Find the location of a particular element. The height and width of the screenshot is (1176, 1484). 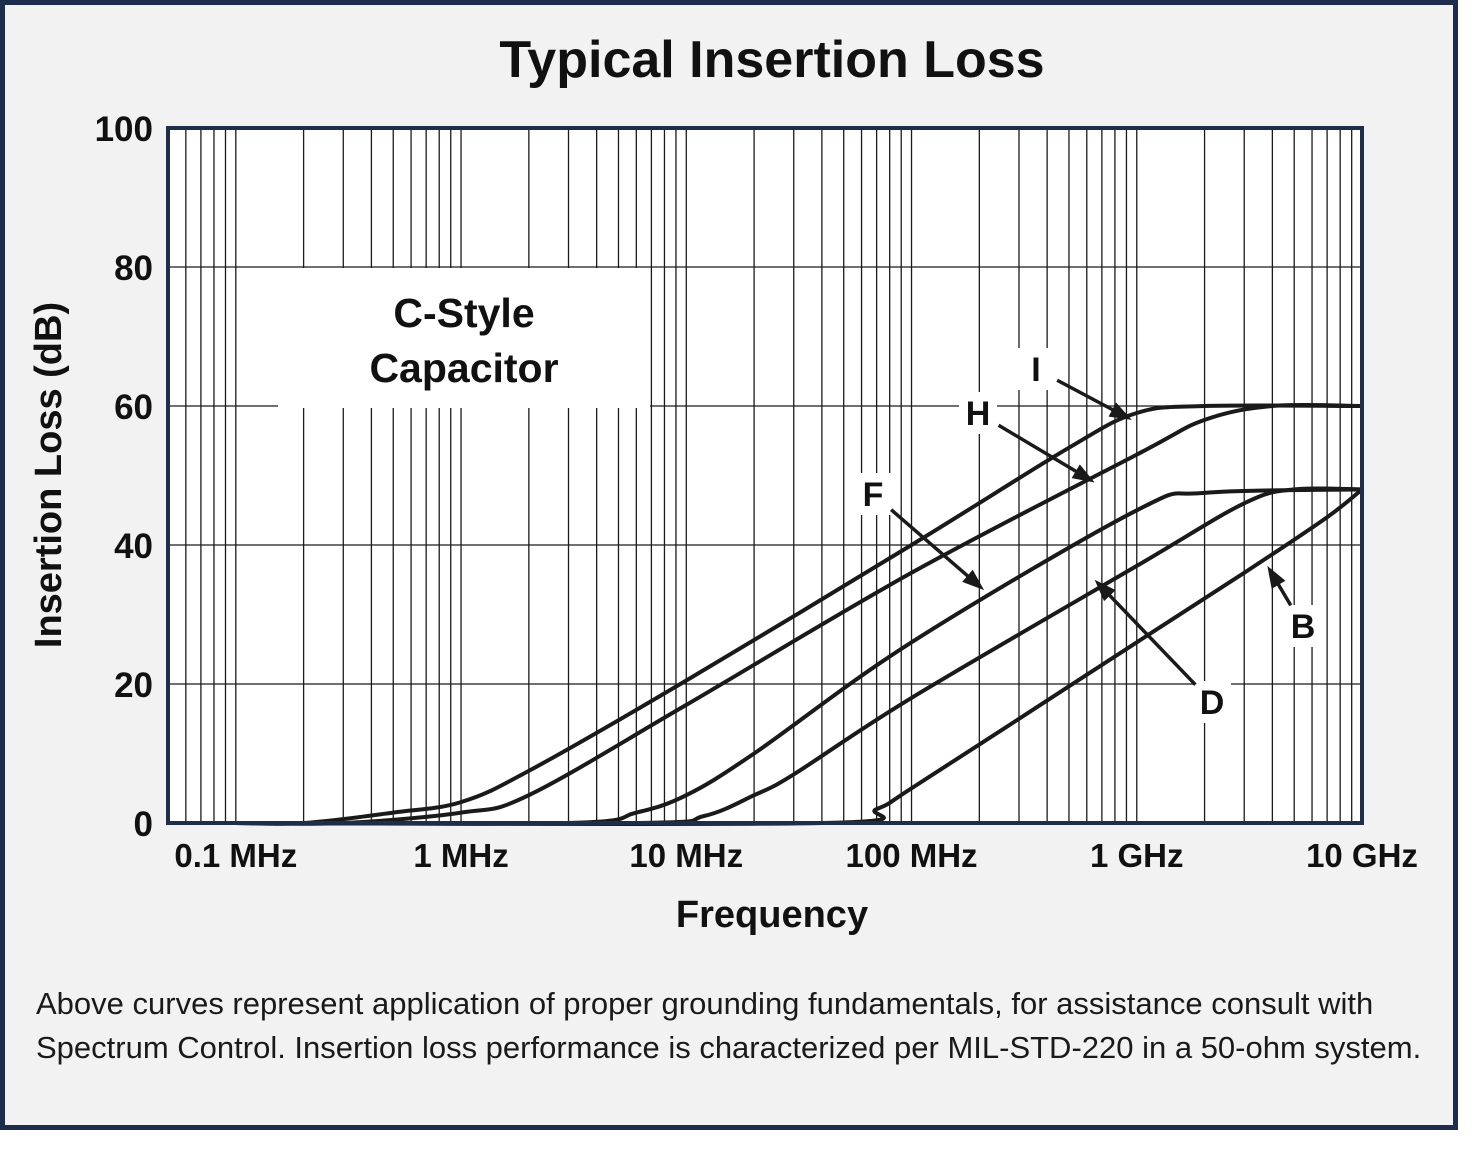

x-tick-label: 1 GHz is located at coordinates (1137, 855).